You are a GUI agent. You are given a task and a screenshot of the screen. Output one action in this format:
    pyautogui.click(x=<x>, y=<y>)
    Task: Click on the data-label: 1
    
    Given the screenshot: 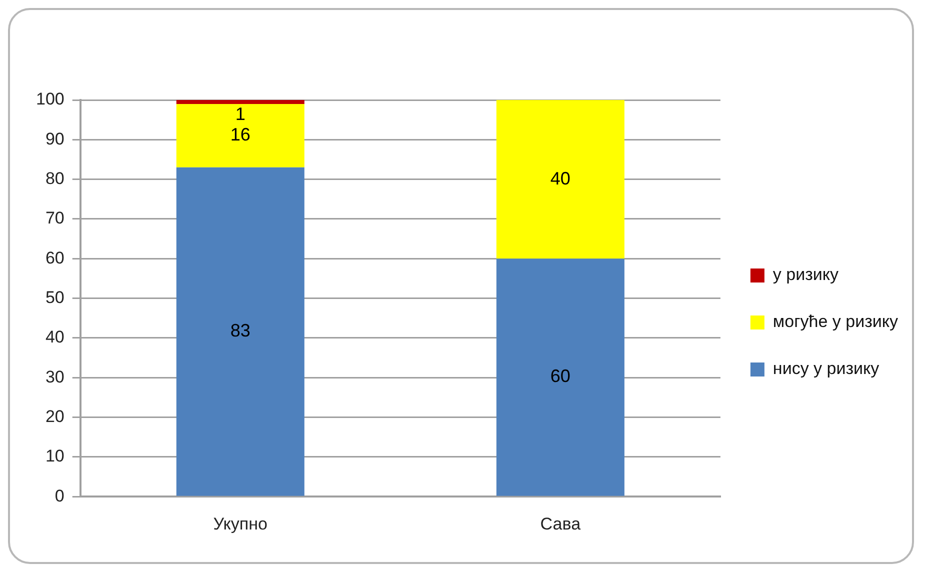 What is the action you would take?
    pyautogui.click(x=240, y=114)
    